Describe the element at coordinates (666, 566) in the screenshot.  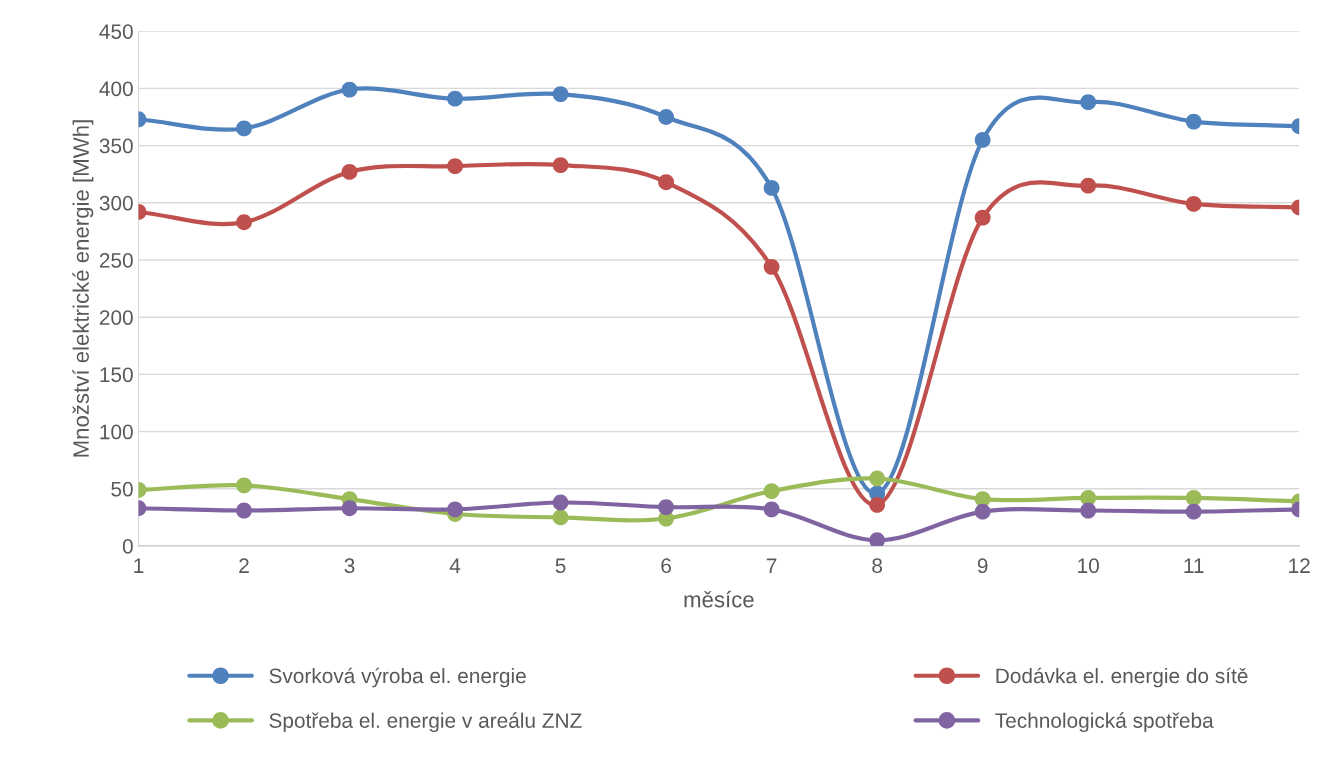
I see `x-tick-label: 6` at that location.